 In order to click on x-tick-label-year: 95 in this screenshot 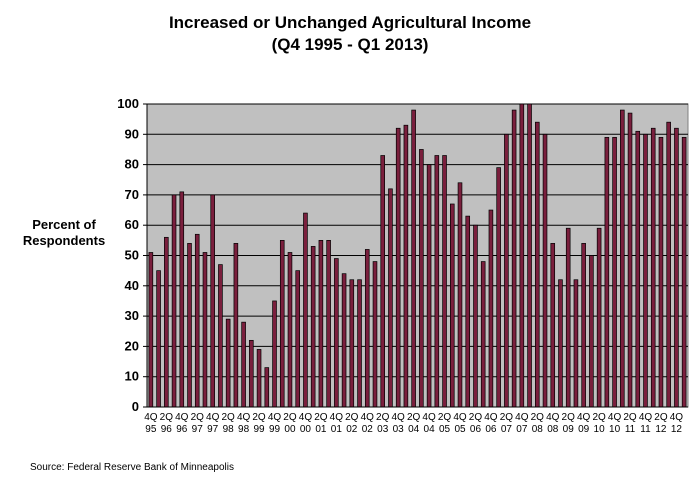, I will do `click(151, 429)`.